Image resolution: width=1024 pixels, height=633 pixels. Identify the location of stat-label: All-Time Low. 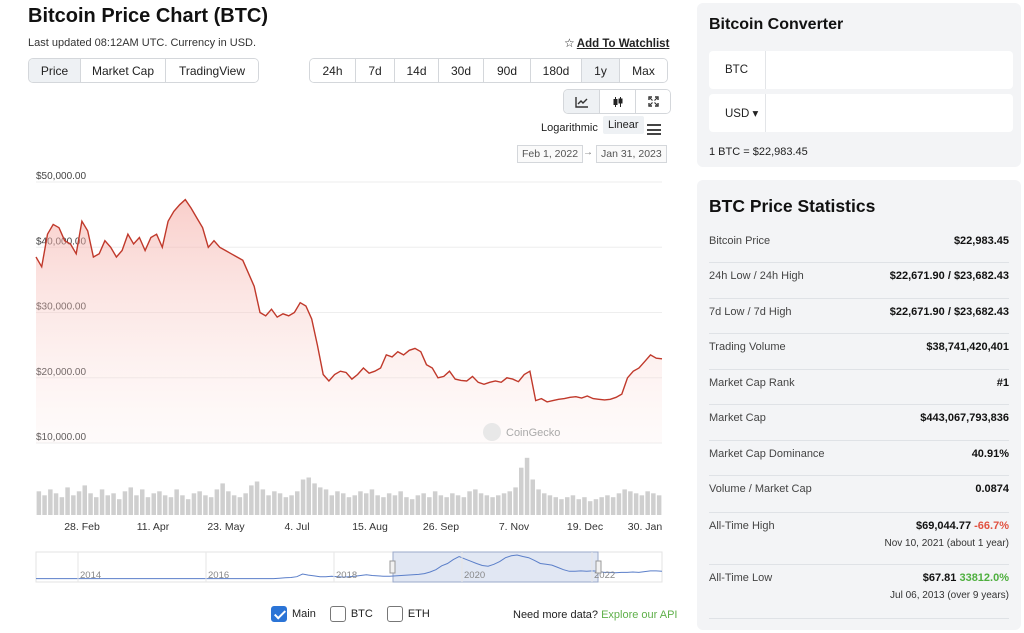
(741, 578).